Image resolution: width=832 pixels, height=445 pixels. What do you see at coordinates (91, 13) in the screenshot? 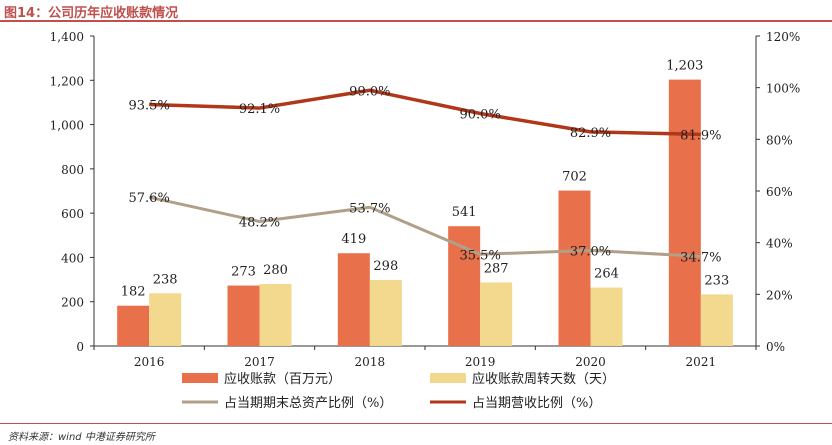
I see `chart-title: 图14：公司历年应收账款情况` at bounding box center [91, 13].